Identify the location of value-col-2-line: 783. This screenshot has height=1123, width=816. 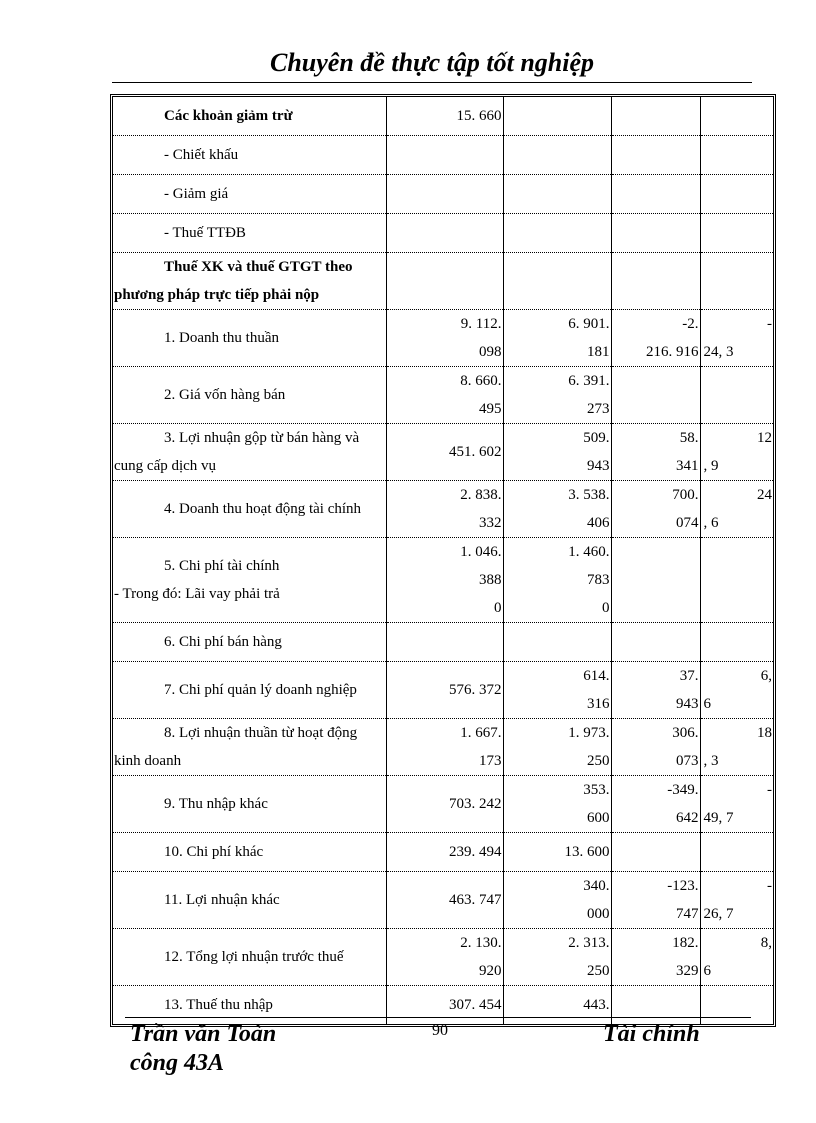
(598, 580).